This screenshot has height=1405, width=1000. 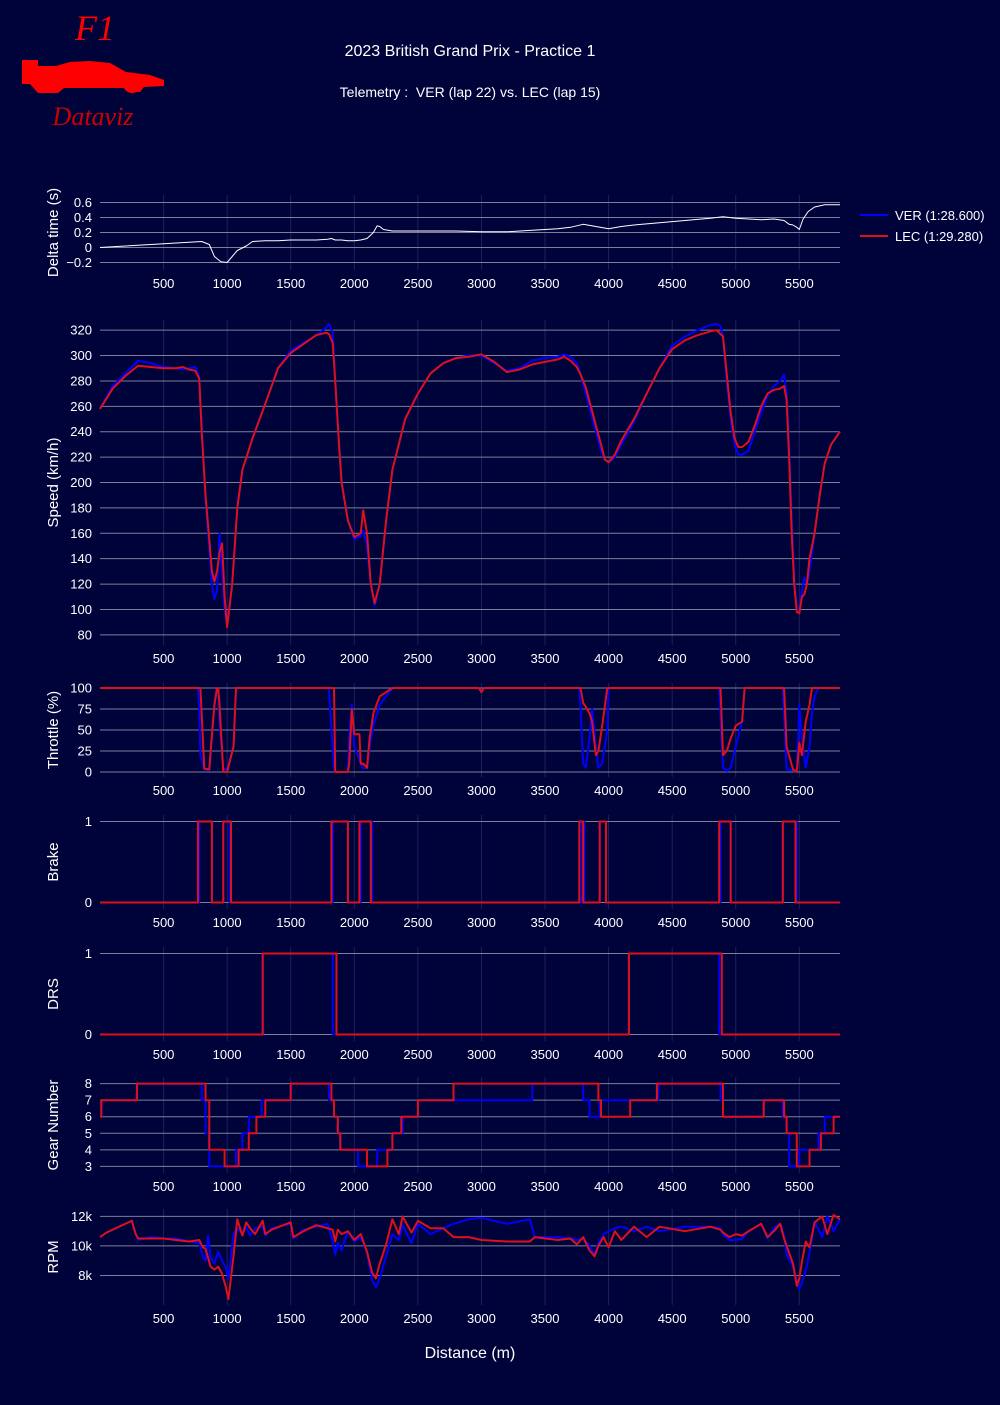 What do you see at coordinates (470, 1252) in the screenshot?
I see `series-line-rpm-ver` at bounding box center [470, 1252].